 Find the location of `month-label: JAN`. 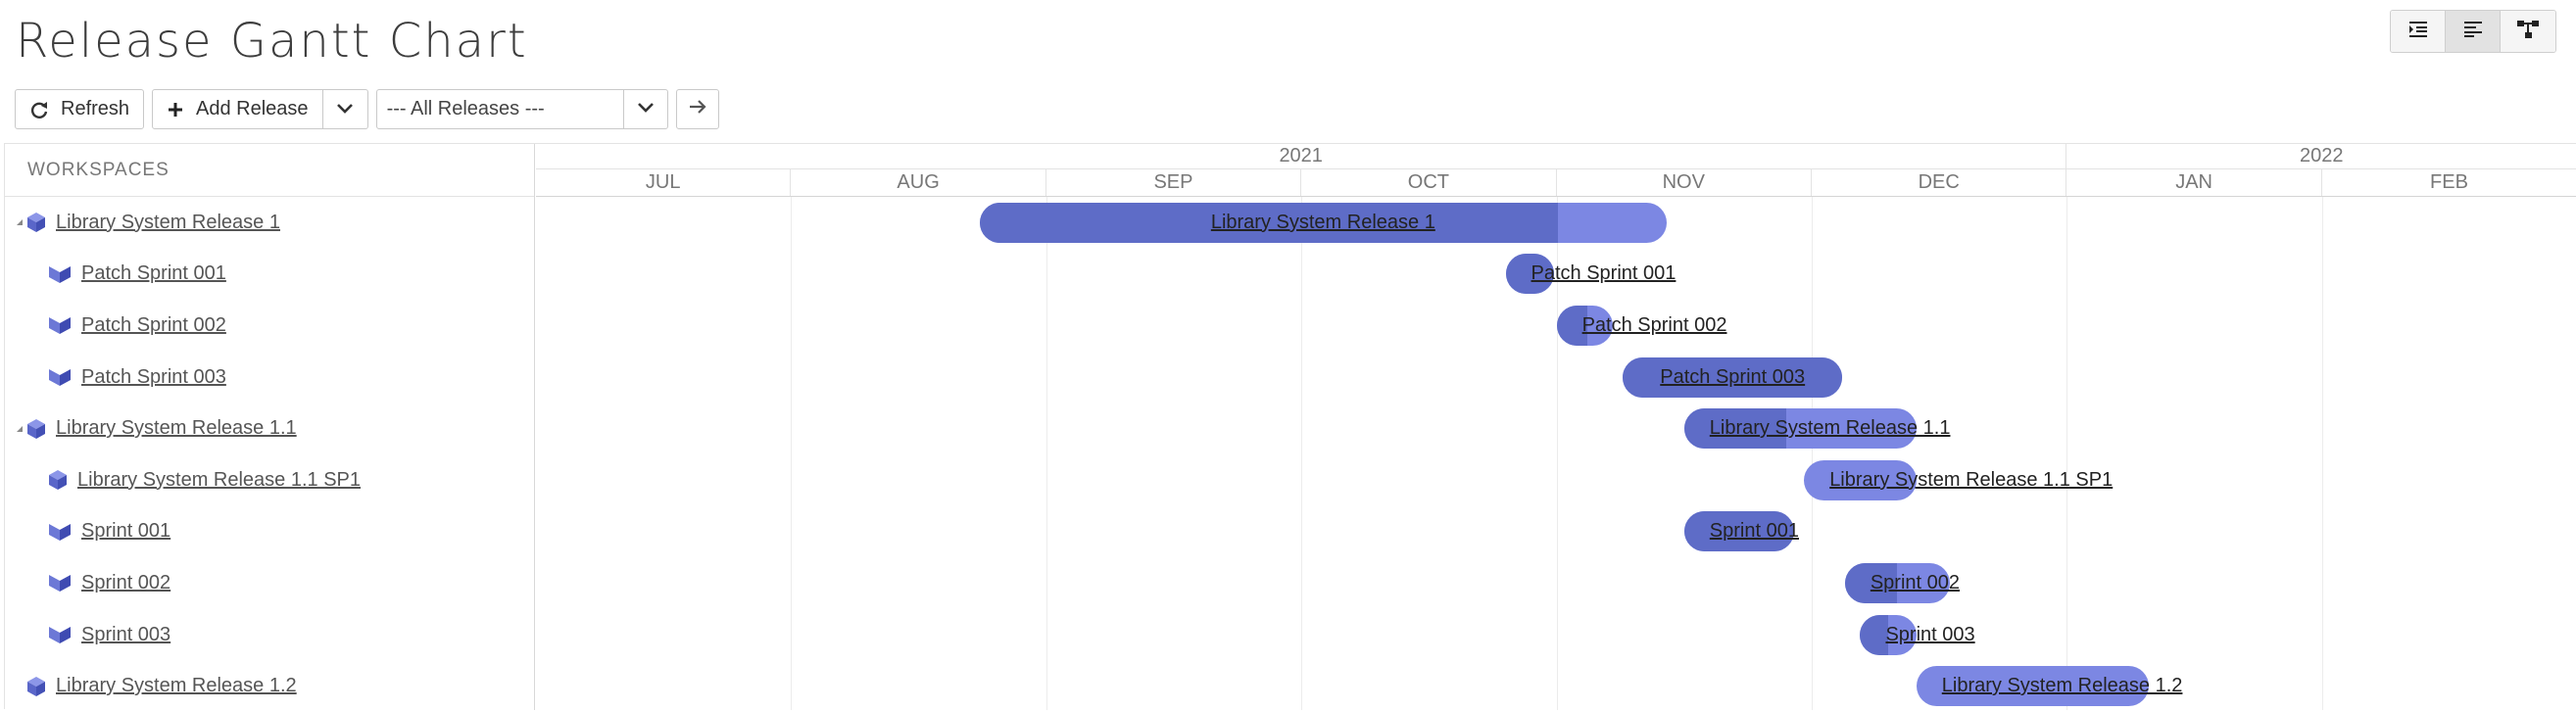

month-label: JAN is located at coordinates (2194, 182).